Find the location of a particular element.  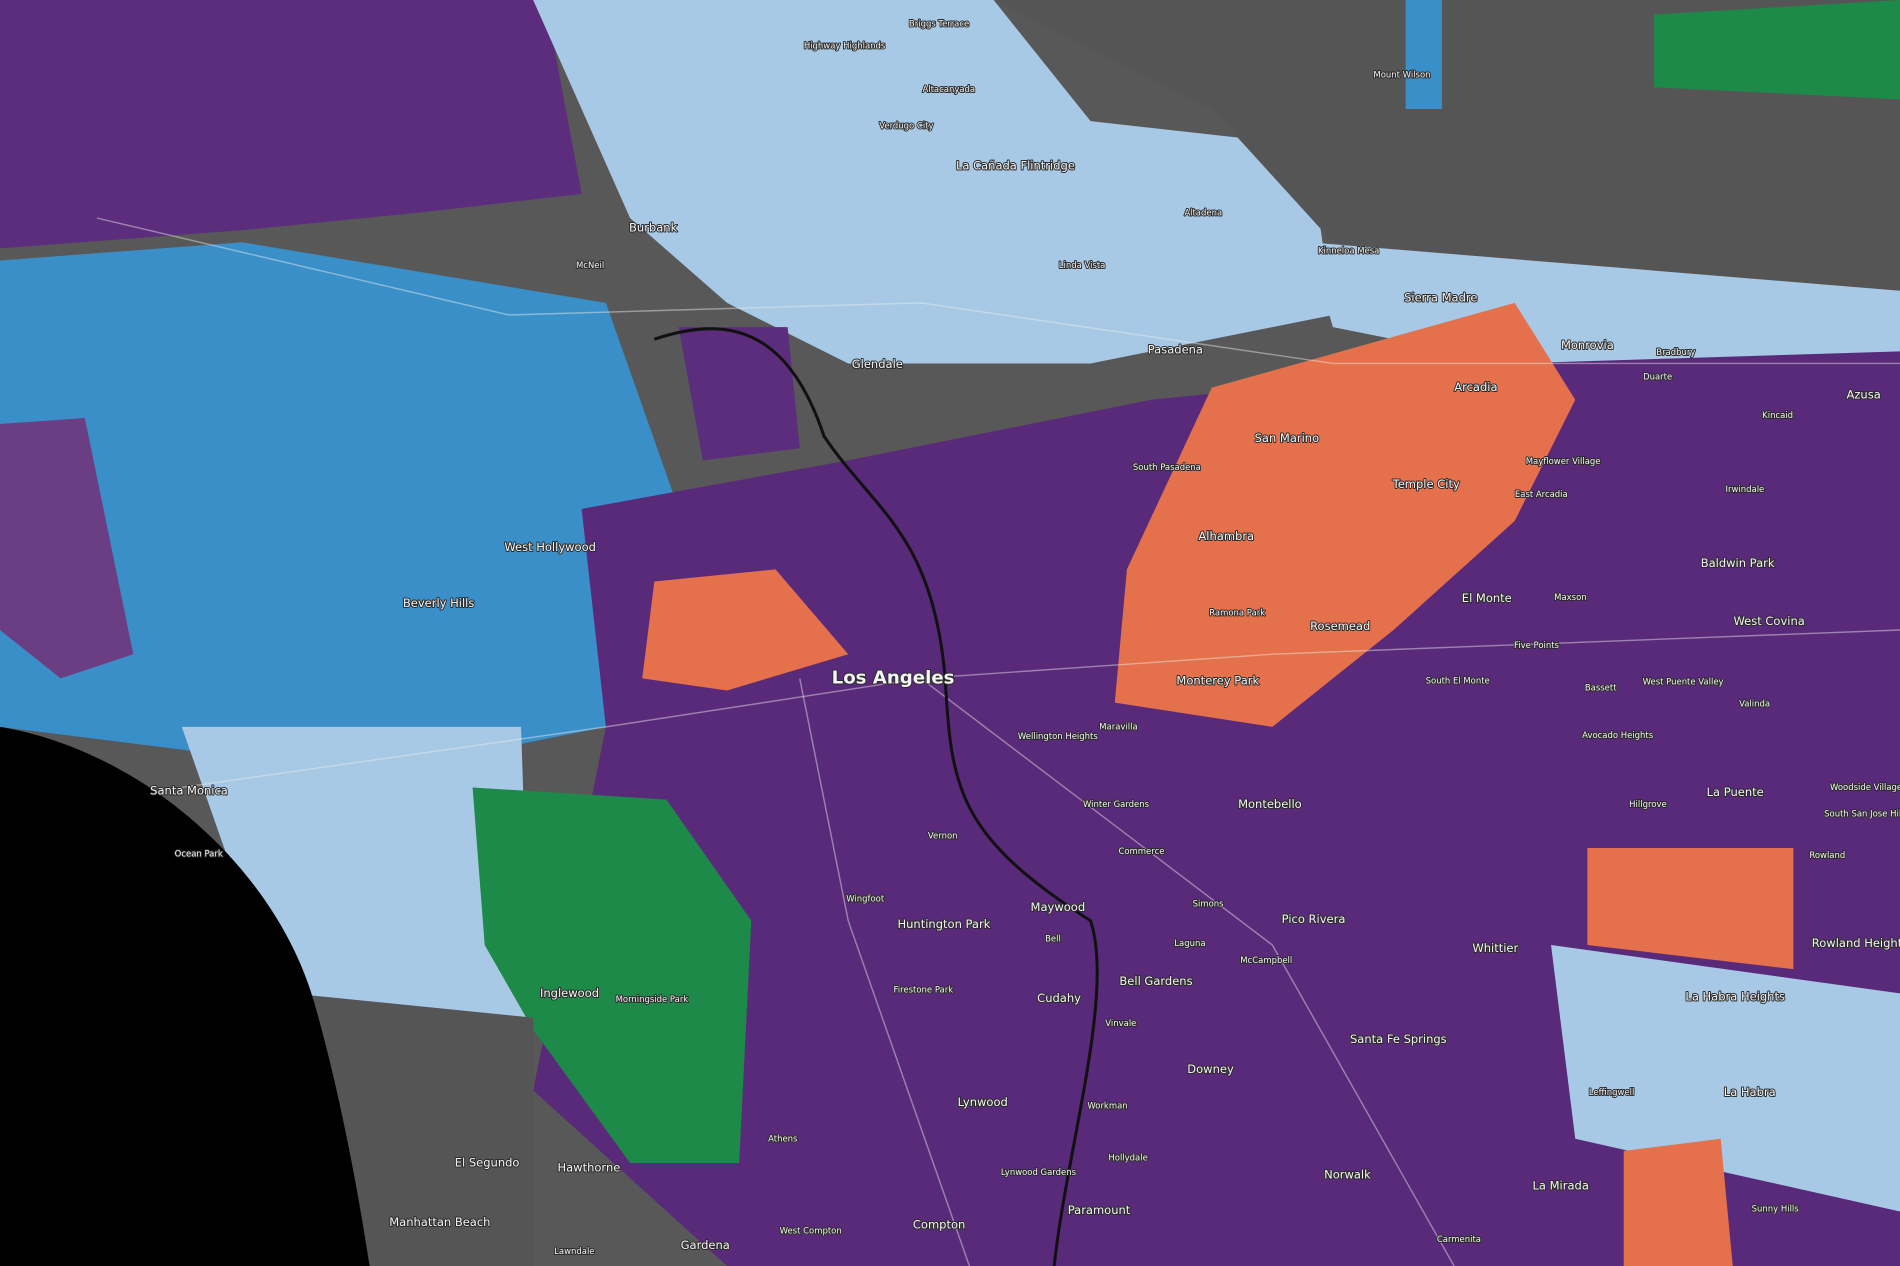

place-label: Woodside Village is located at coordinates (1865, 787).